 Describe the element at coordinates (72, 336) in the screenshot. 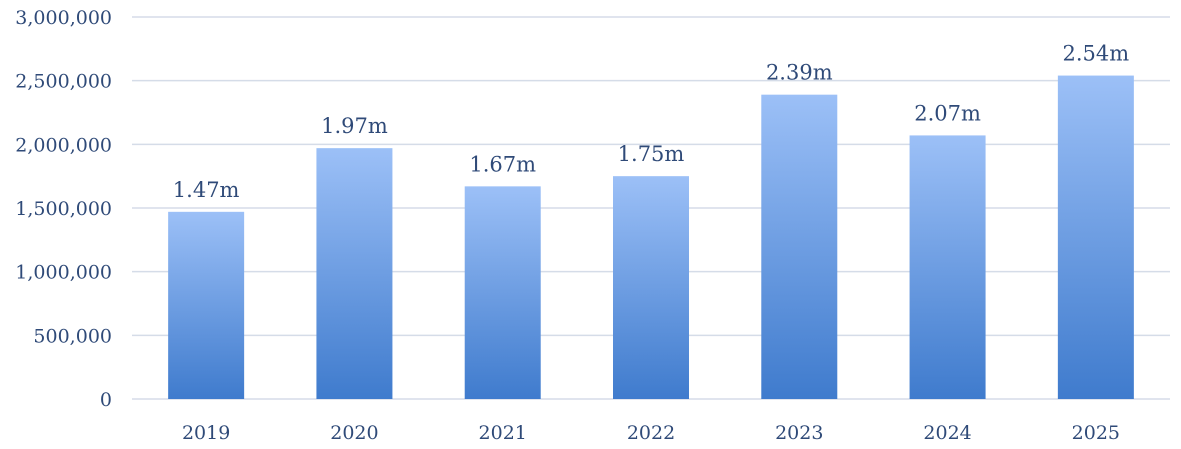

I see `y-tick-label: 500,000` at that location.